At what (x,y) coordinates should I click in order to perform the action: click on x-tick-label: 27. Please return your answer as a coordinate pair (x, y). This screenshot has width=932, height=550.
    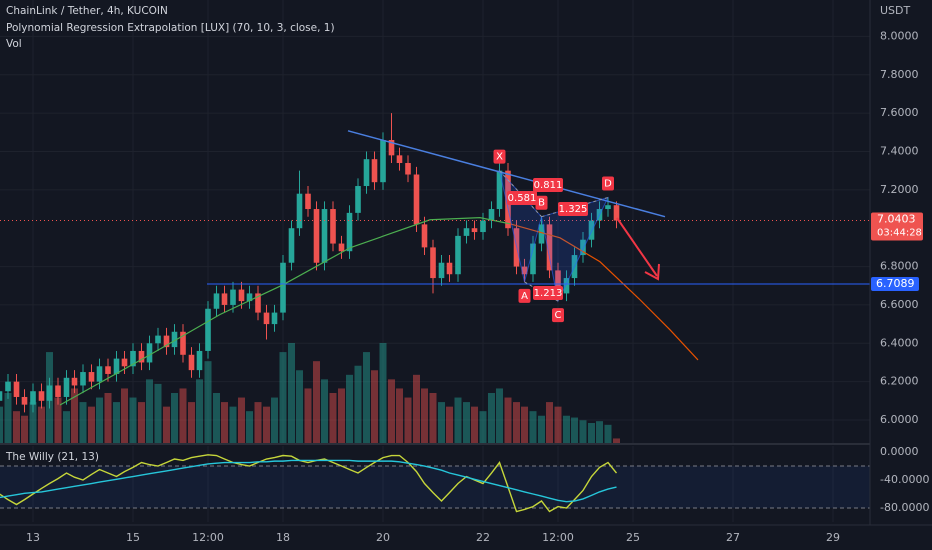
    Looking at the image, I should click on (733, 537).